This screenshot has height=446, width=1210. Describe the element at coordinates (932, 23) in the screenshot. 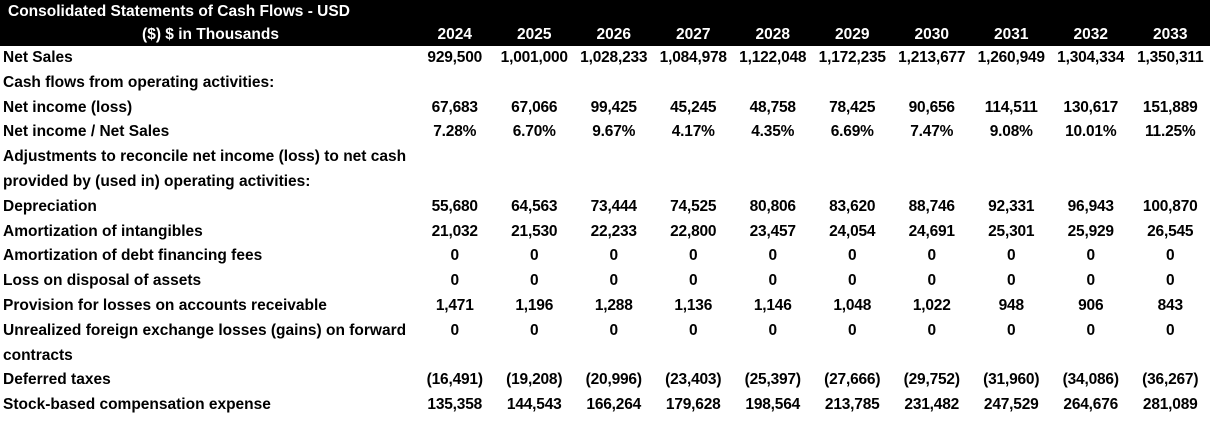

I see `year-header: 2030` at that location.